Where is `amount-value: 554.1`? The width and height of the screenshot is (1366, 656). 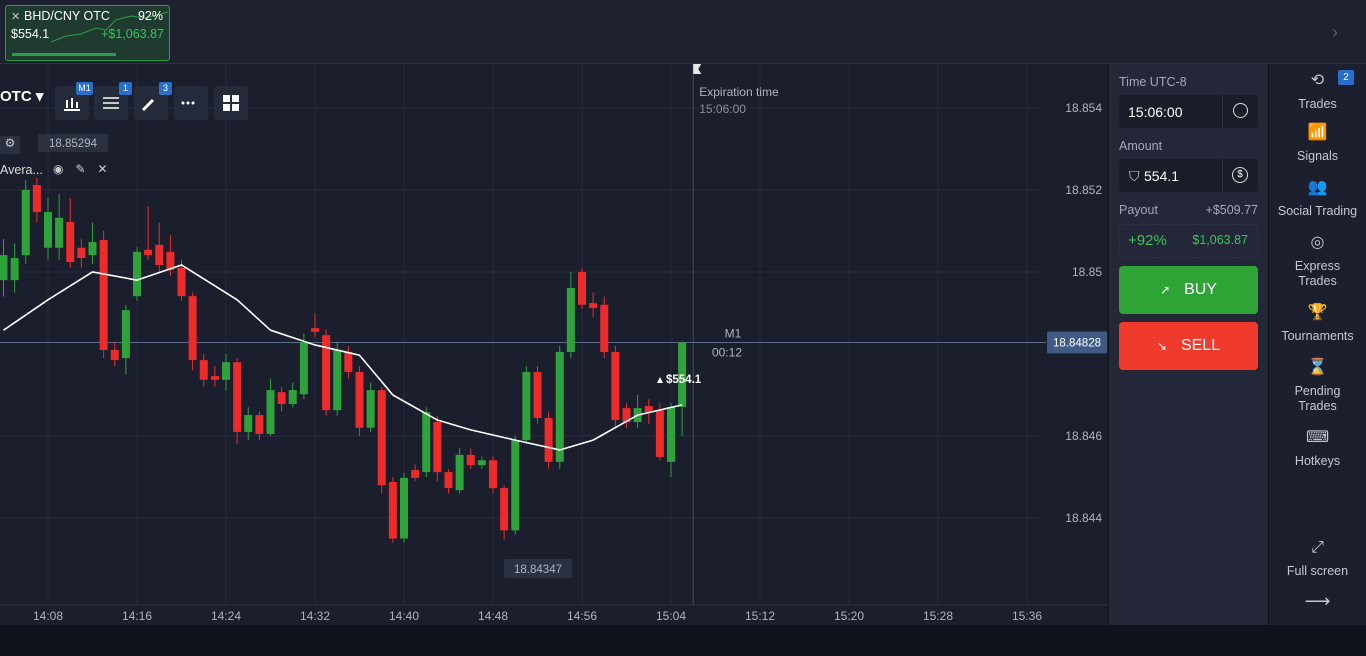
amount-value: 554.1 is located at coordinates (1162, 176).